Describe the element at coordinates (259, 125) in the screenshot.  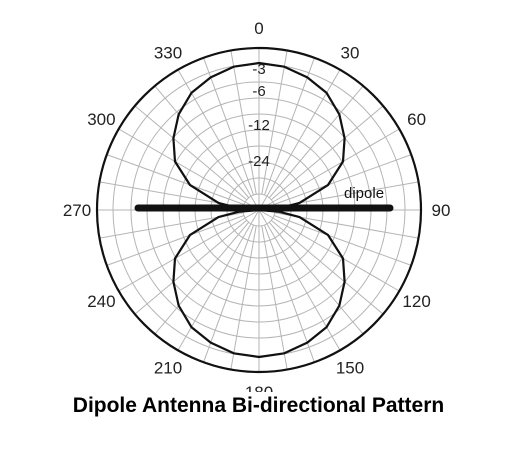
I see `radial-tick-label: -12` at that location.